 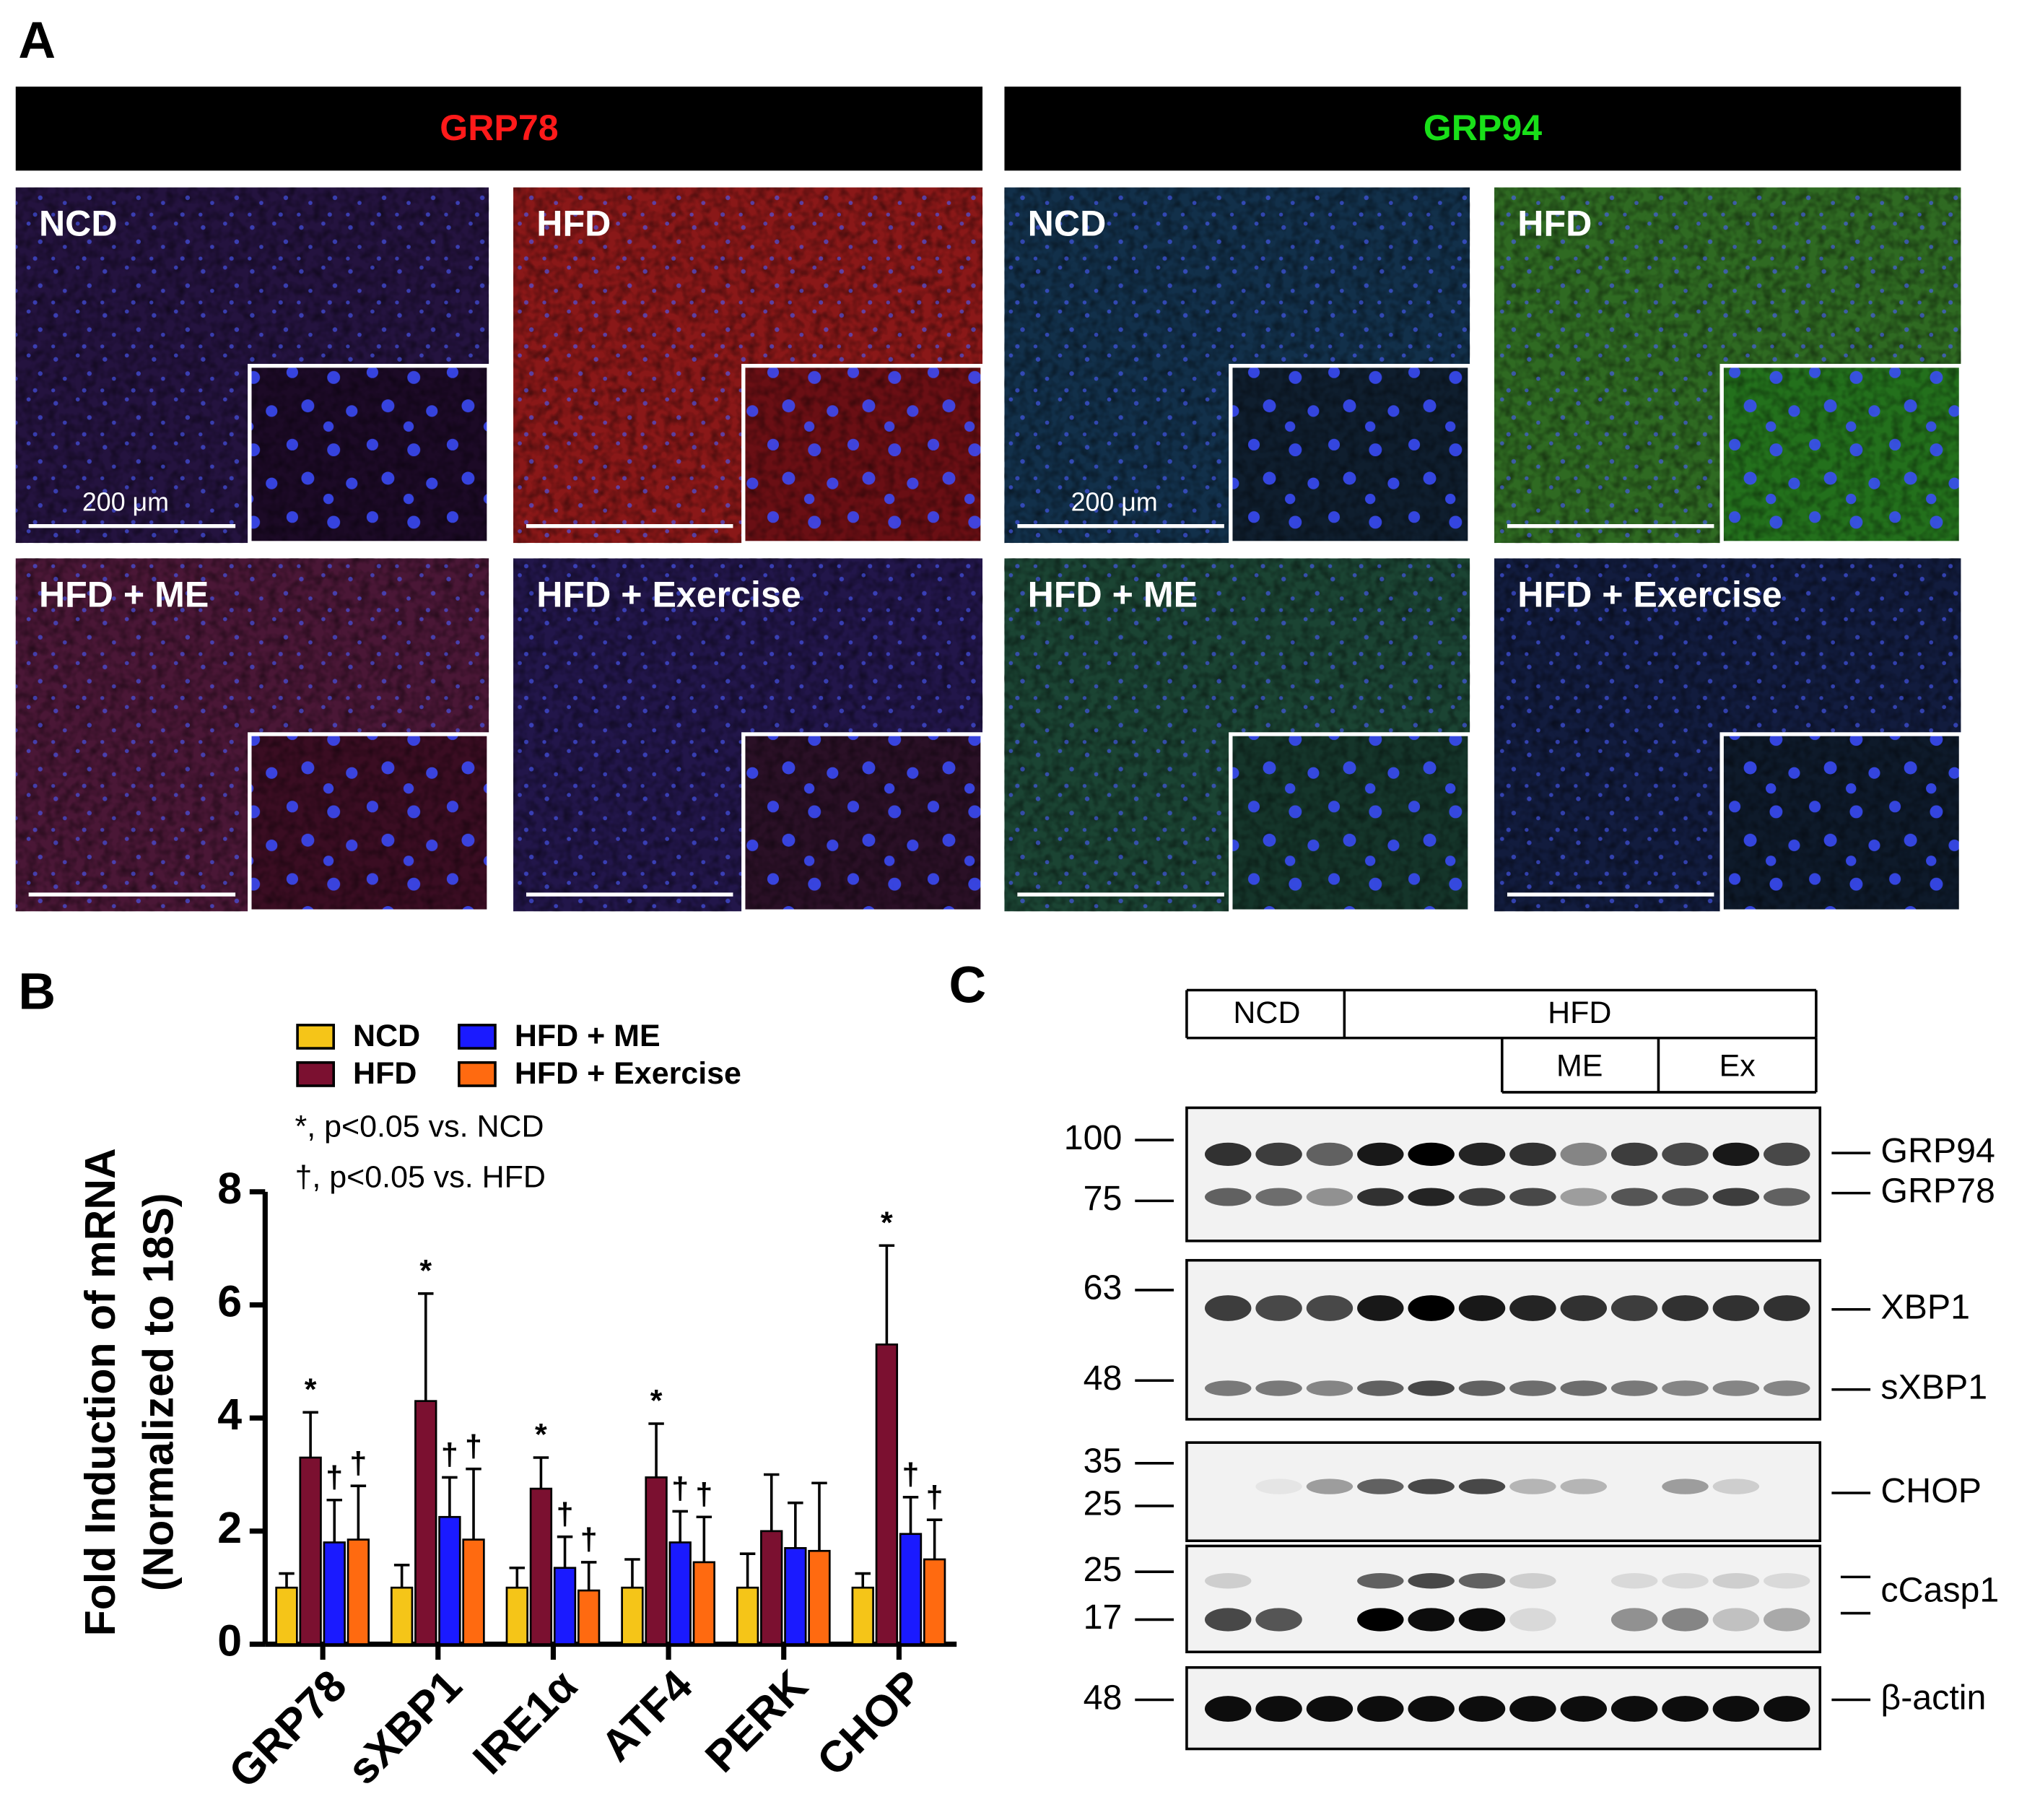 What do you see at coordinates (477, 1074) in the screenshot?
I see `legend-swatch` at bounding box center [477, 1074].